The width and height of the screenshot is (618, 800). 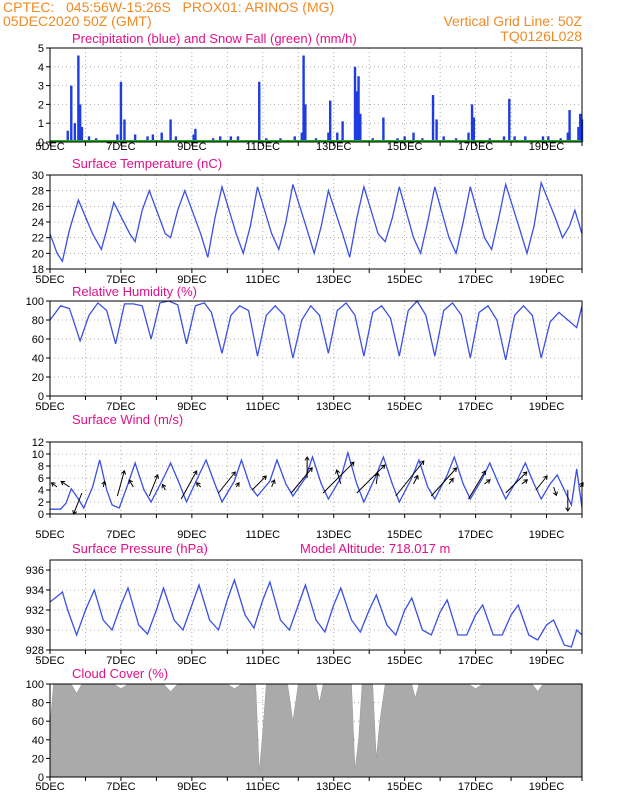 What do you see at coordinates (38, 741) in the screenshot?
I see `y-tick-label: 40` at bounding box center [38, 741].